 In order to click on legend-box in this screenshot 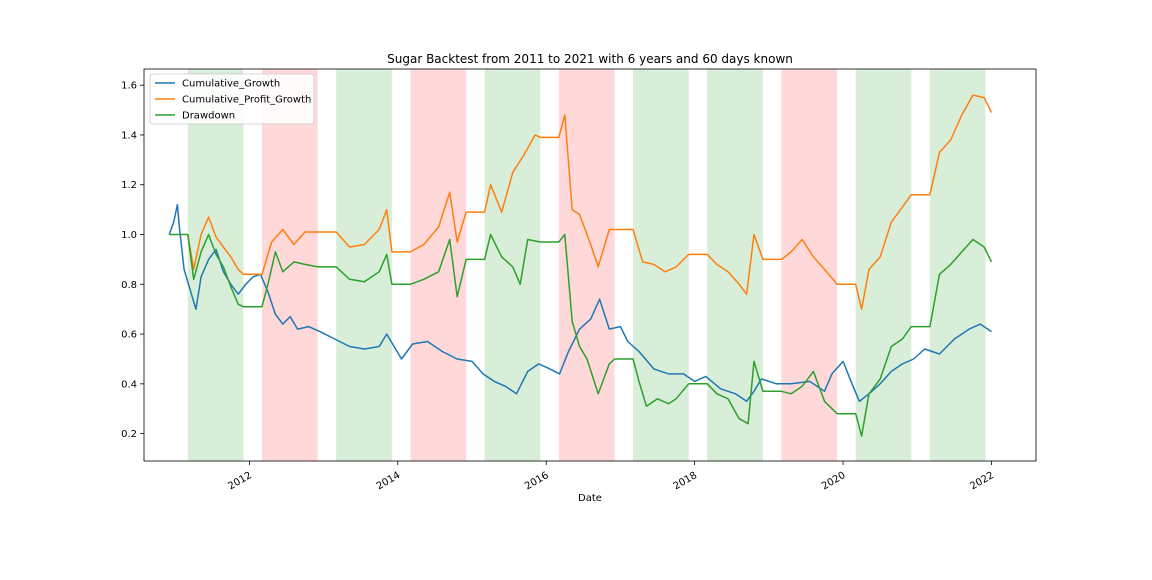, I will do `click(232, 99)`.